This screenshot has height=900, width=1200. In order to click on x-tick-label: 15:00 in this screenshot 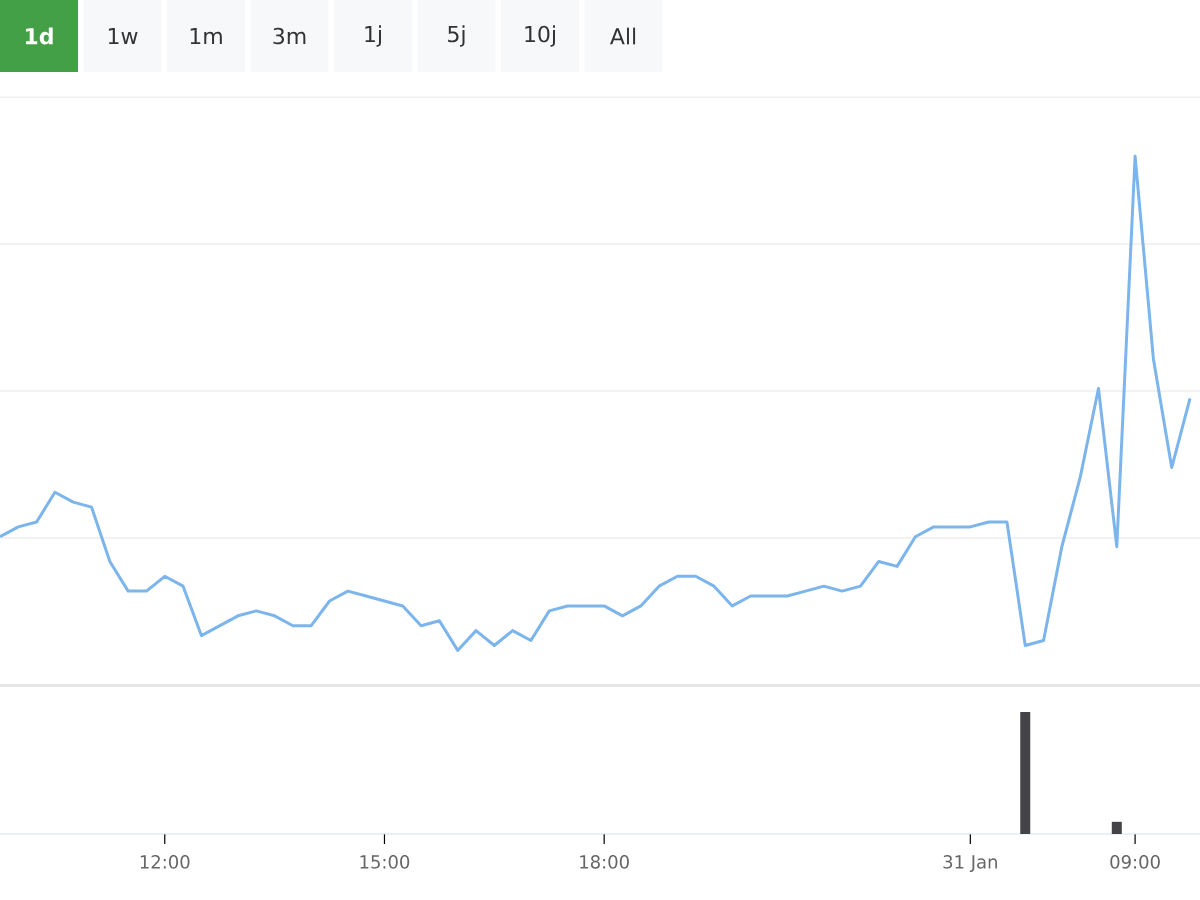, I will do `click(385, 862)`.